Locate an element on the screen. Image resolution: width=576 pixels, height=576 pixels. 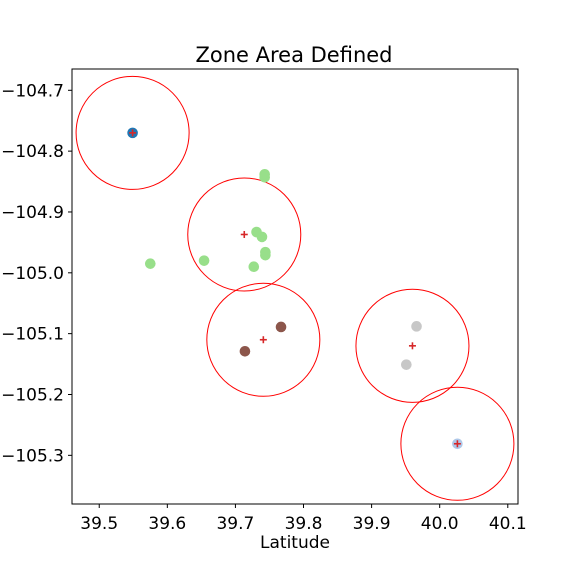
y-tick-label: −104.9 is located at coordinates (32, 213).